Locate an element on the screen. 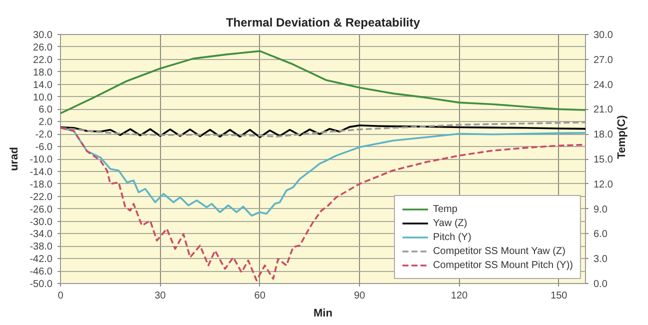 Image resolution: width=648 pixels, height=325 pixels. legend-label: Pitch (Y) is located at coordinates (452, 237).